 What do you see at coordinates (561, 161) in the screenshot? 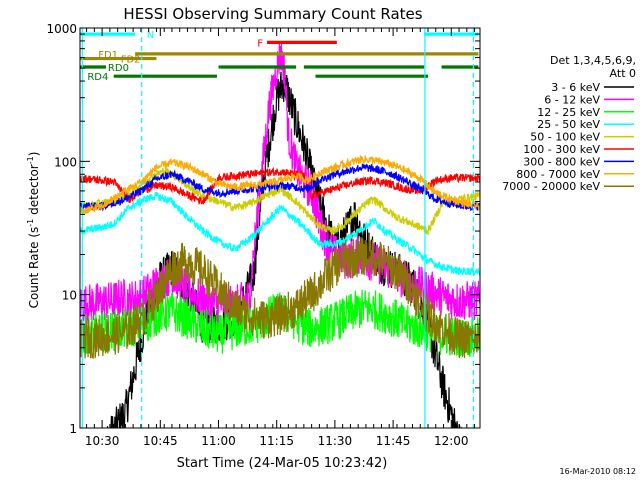
I see `legend-label-6: 300 - 800 keV` at bounding box center [561, 161].